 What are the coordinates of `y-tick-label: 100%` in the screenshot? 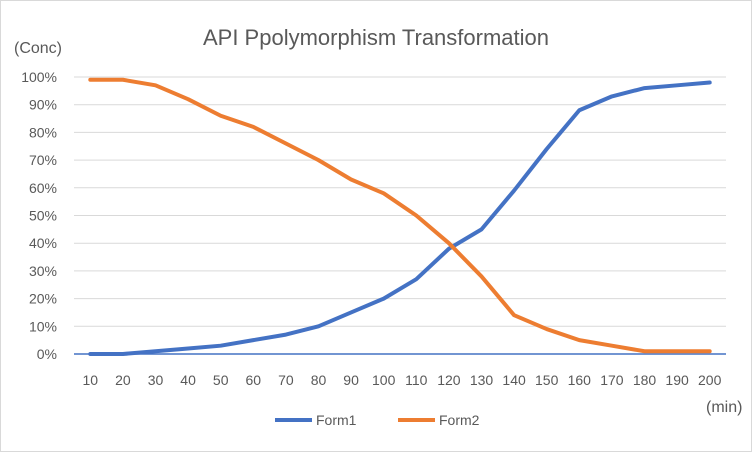 It's located at (39, 77).